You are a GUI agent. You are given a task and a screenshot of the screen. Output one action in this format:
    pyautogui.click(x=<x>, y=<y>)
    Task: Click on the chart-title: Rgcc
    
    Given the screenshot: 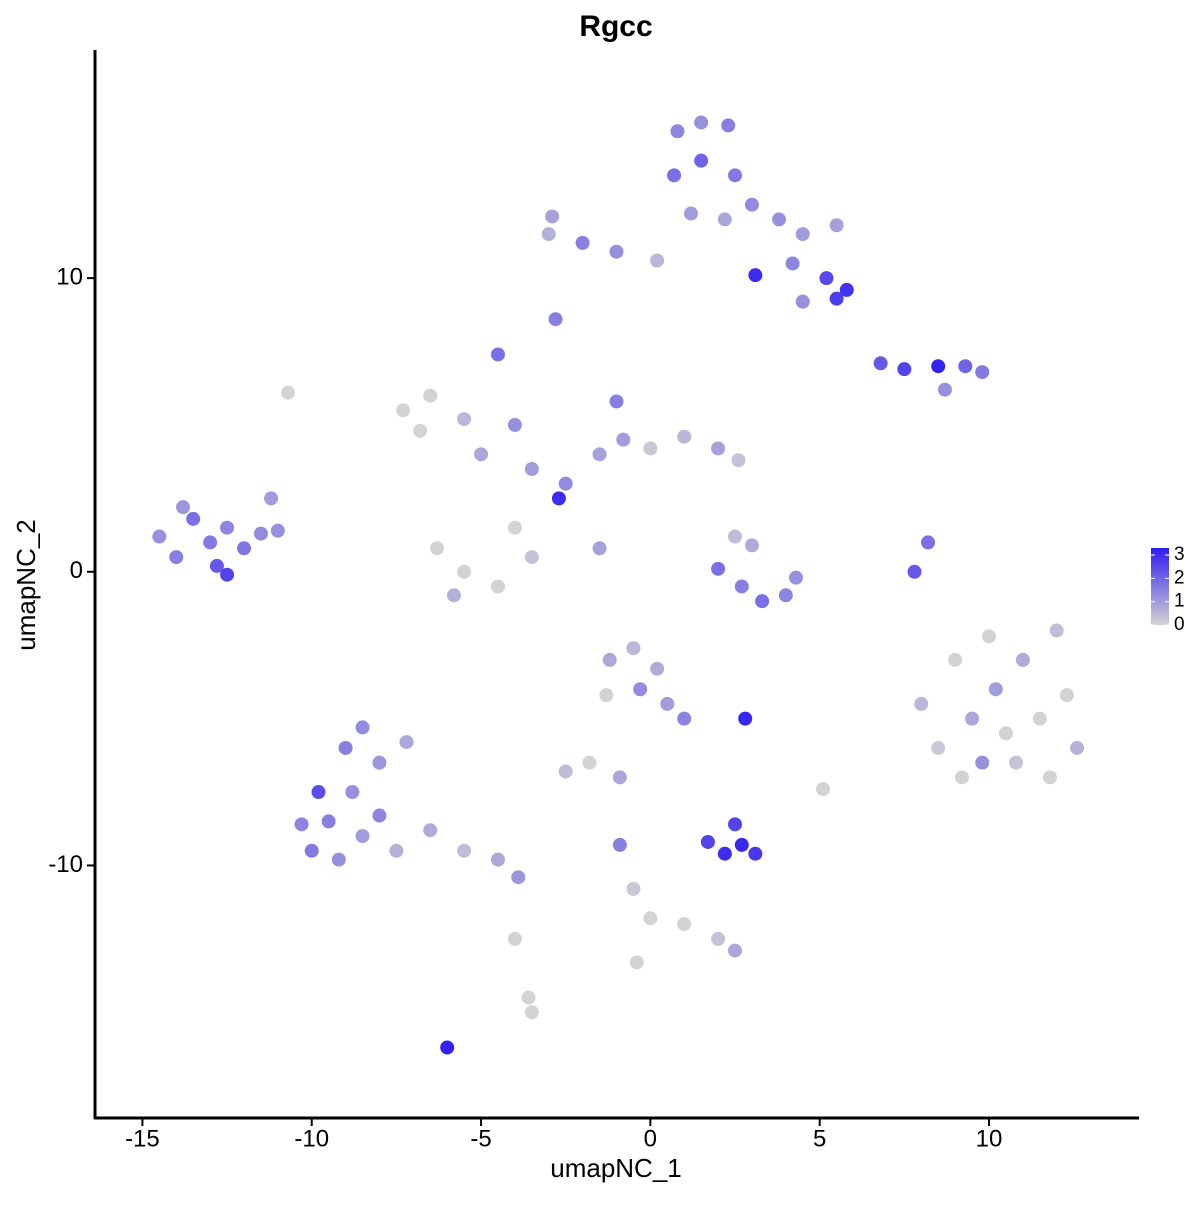 What is the action you would take?
    pyautogui.click(x=615, y=26)
    